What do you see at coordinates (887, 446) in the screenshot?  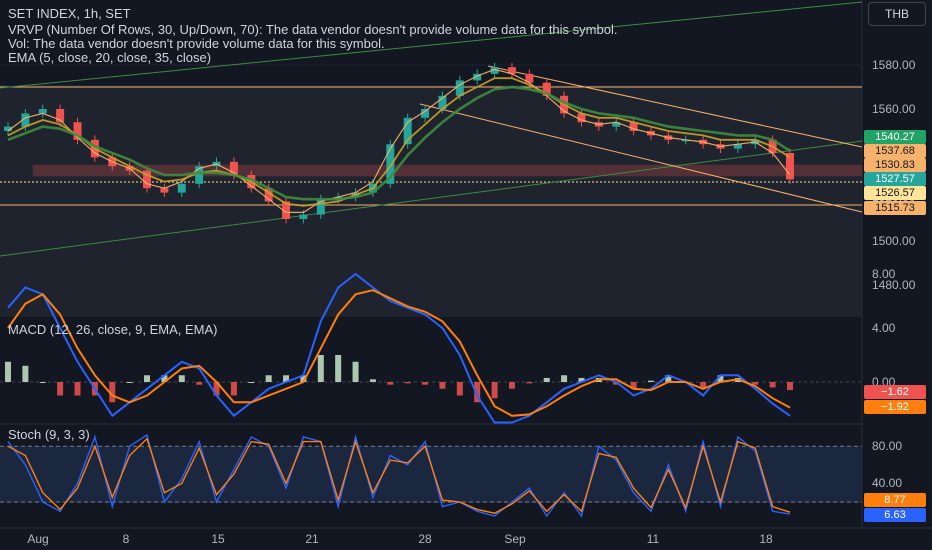 I see `stoch-axis-label: 80.00` at bounding box center [887, 446].